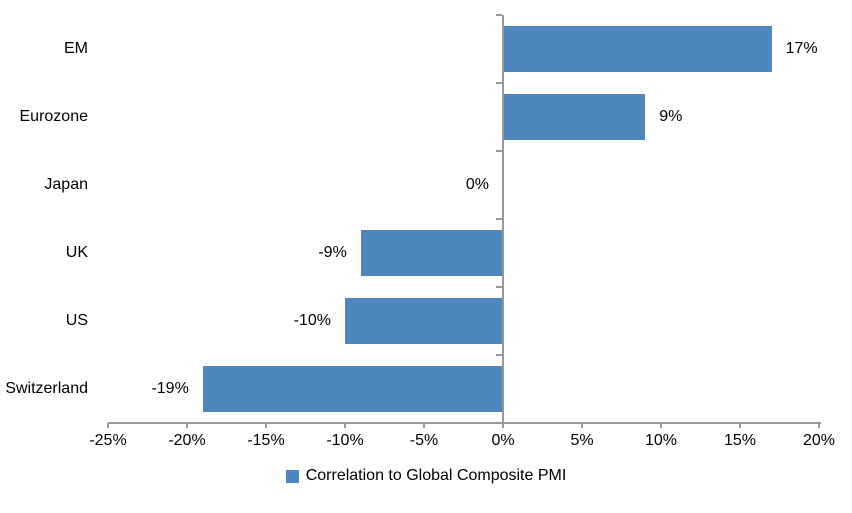  I want to click on x-tick-label: 10%, so click(661, 440).